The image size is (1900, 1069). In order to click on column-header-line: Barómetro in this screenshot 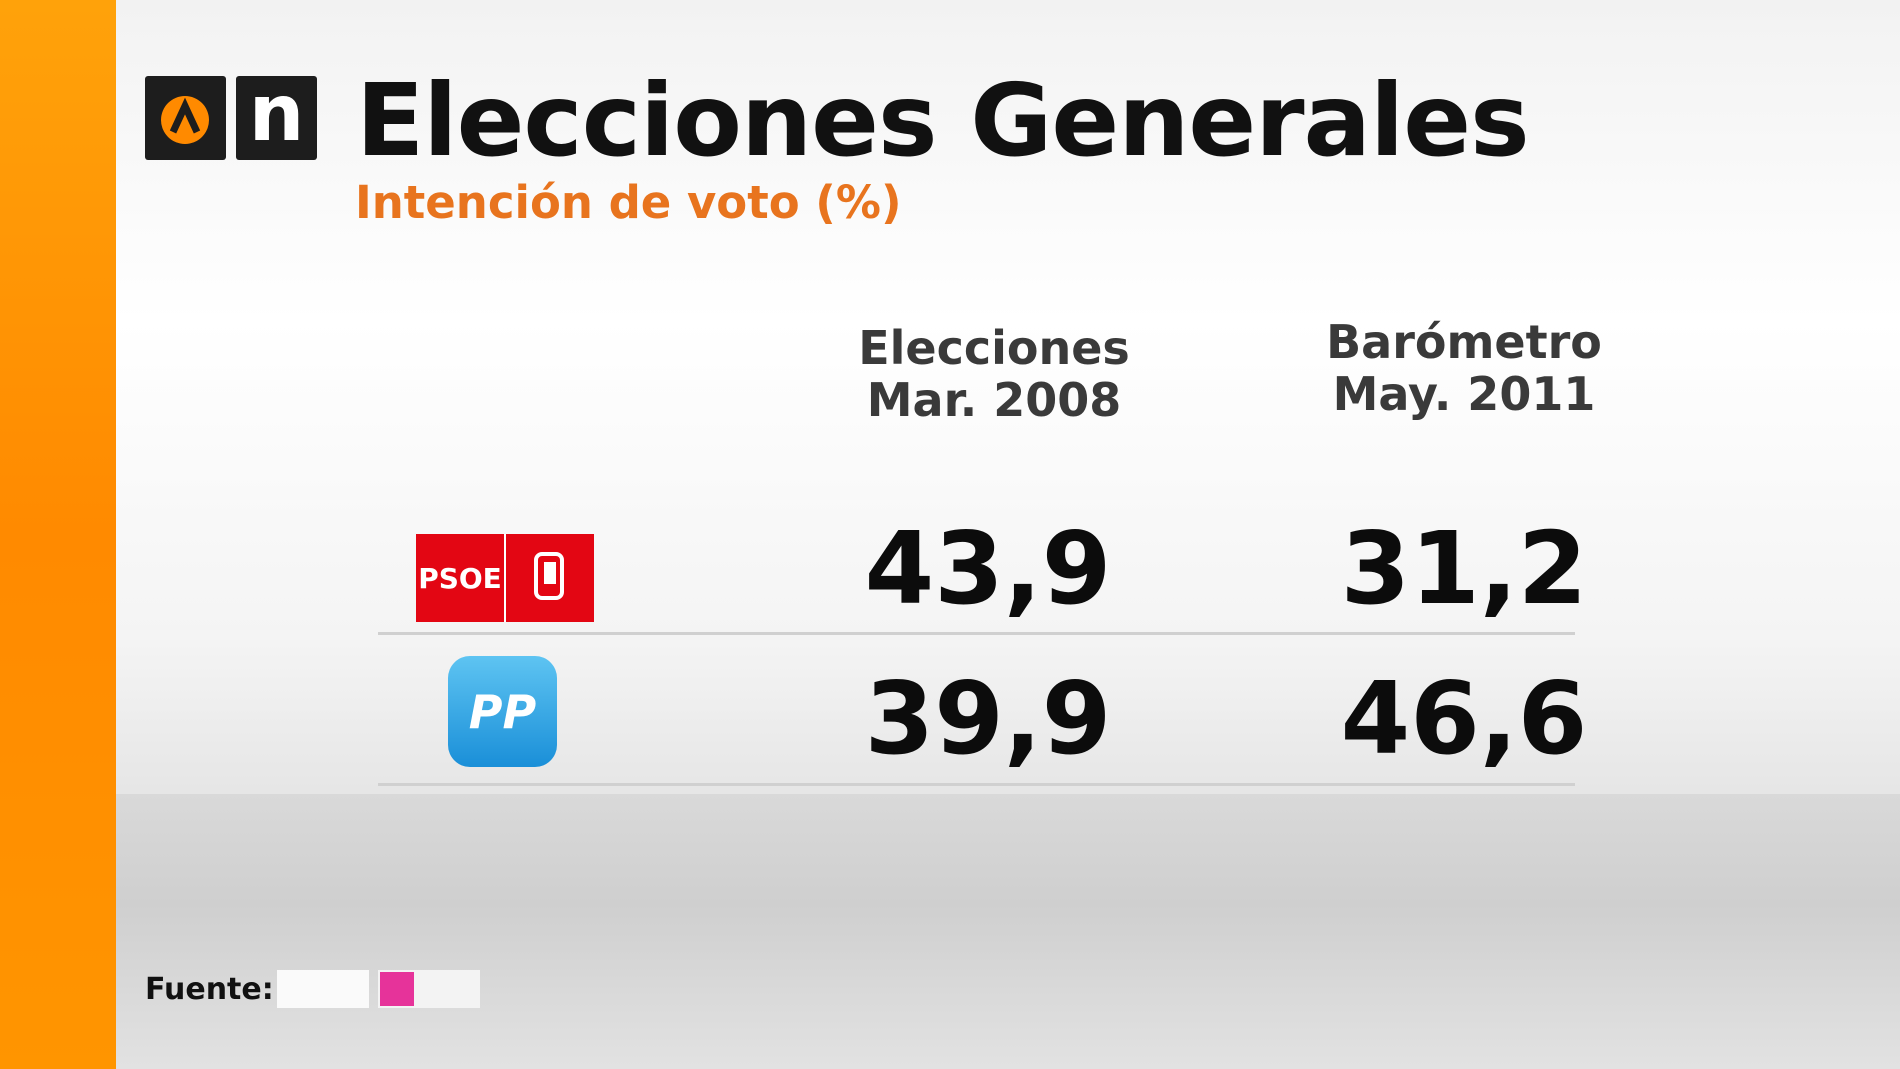, I will do `click(1464, 342)`.